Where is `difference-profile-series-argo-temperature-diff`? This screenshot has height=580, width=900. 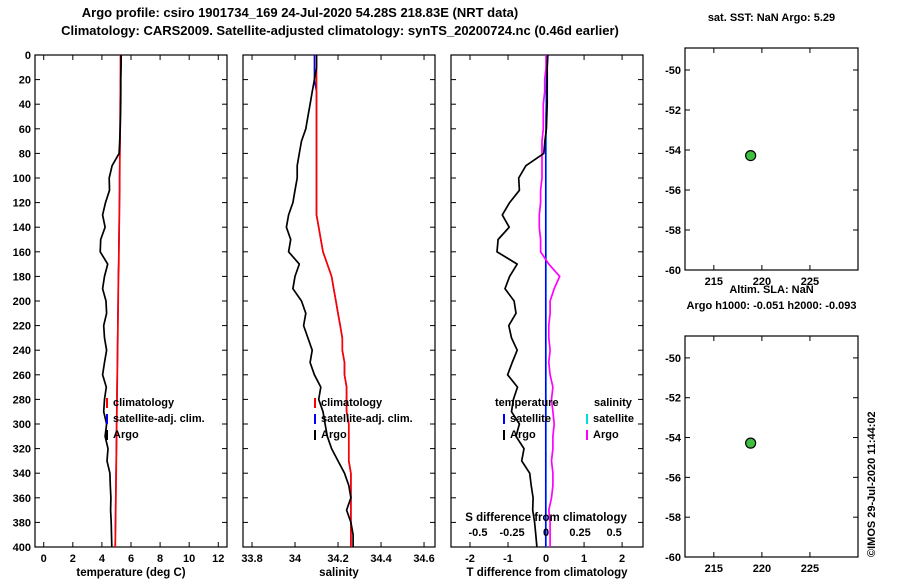 difference-profile-series-argo-temperature-diff is located at coordinates (522, 301).